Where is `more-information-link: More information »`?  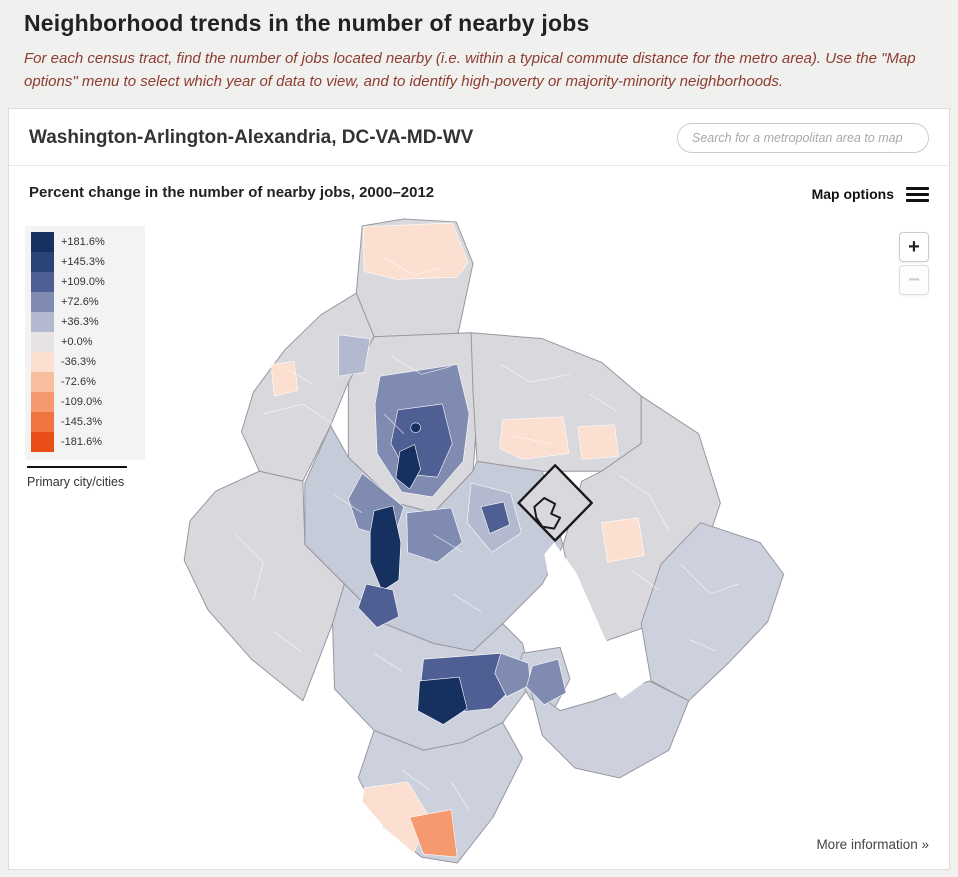
more-information-link: More information » is located at coordinates (872, 844).